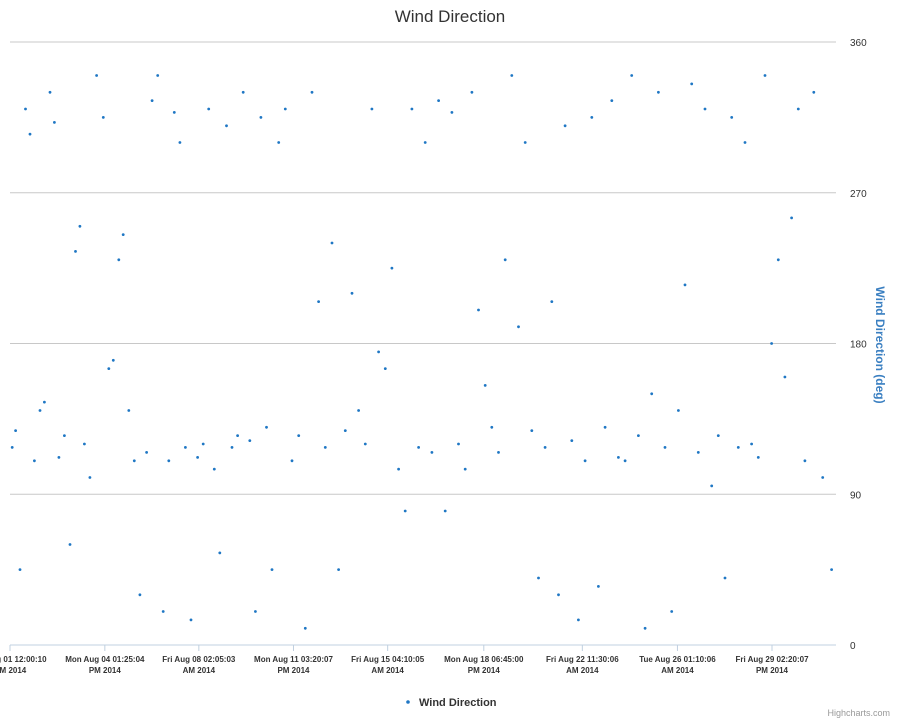 This screenshot has width=900, height=720. What do you see at coordinates (451, 703) in the screenshot?
I see `legend: Wind Direction` at bounding box center [451, 703].